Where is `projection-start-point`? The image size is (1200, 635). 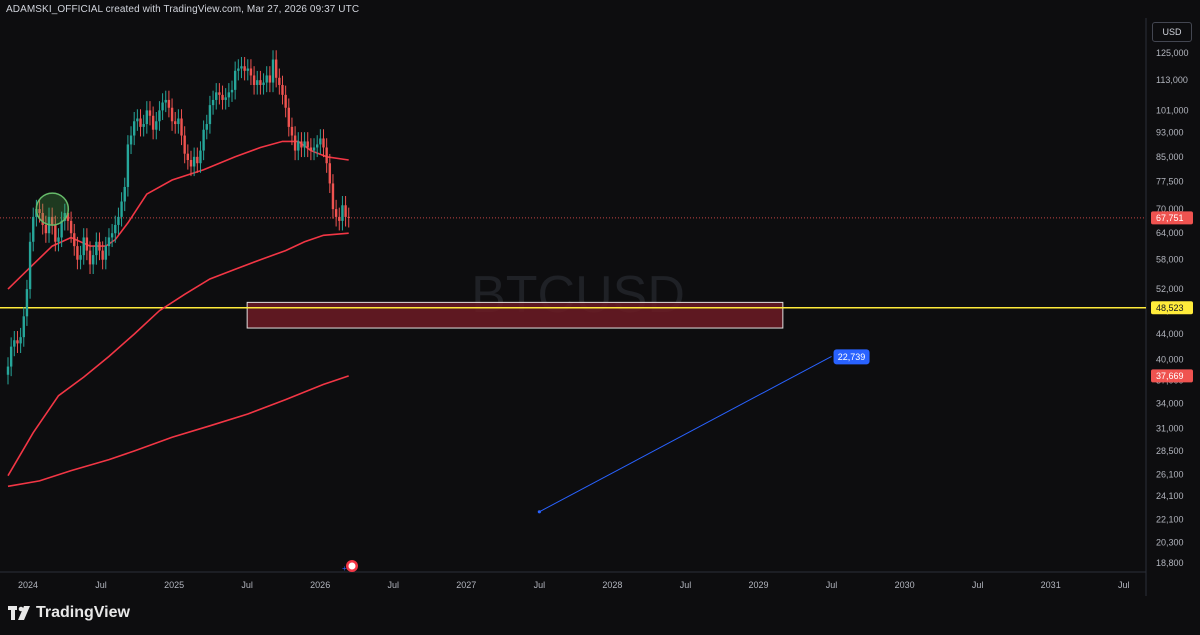
projection-start-point is located at coordinates (539, 512).